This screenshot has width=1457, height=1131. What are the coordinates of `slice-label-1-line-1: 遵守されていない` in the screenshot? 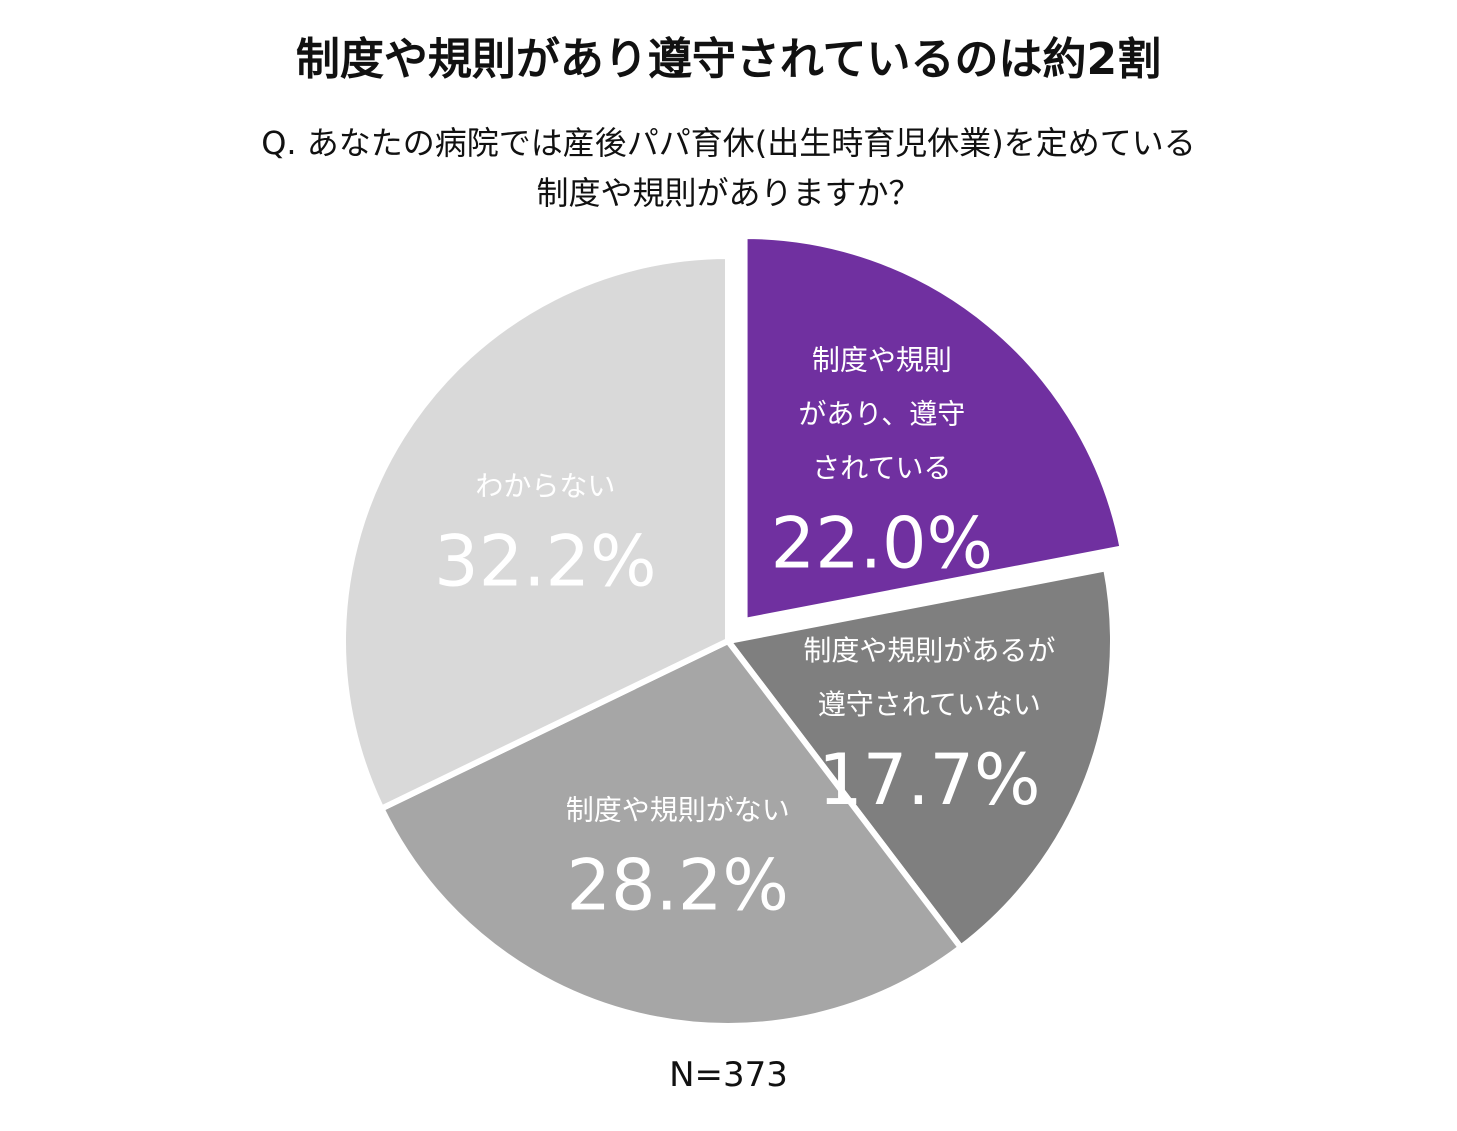 It's located at (929, 704).